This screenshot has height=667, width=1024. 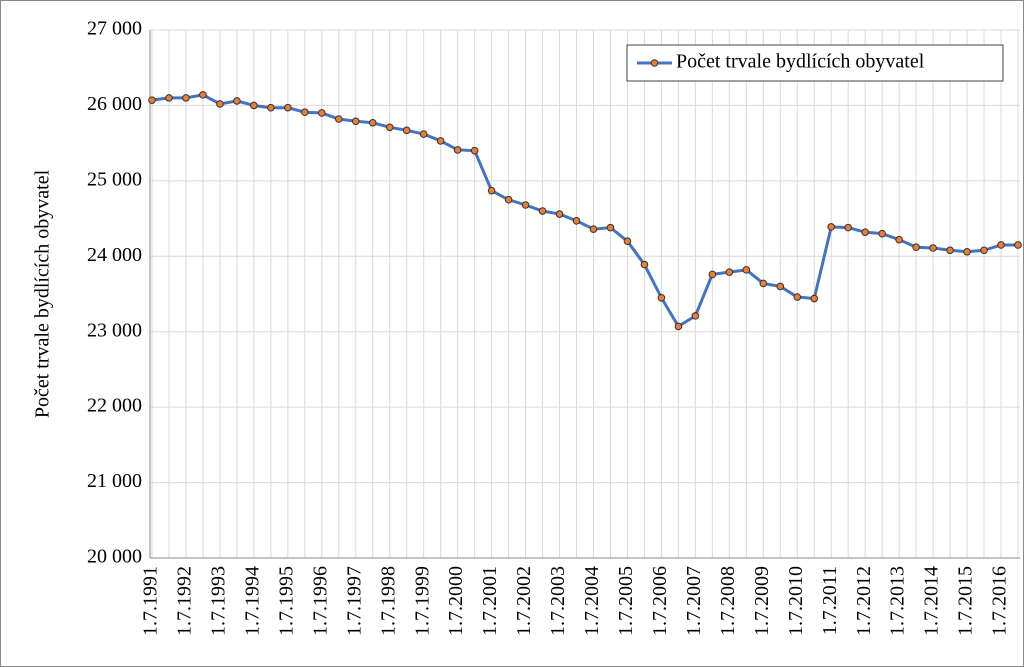 What do you see at coordinates (830, 600) in the screenshot?
I see `x-tick-label: 1.7.2011` at bounding box center [830, 600].